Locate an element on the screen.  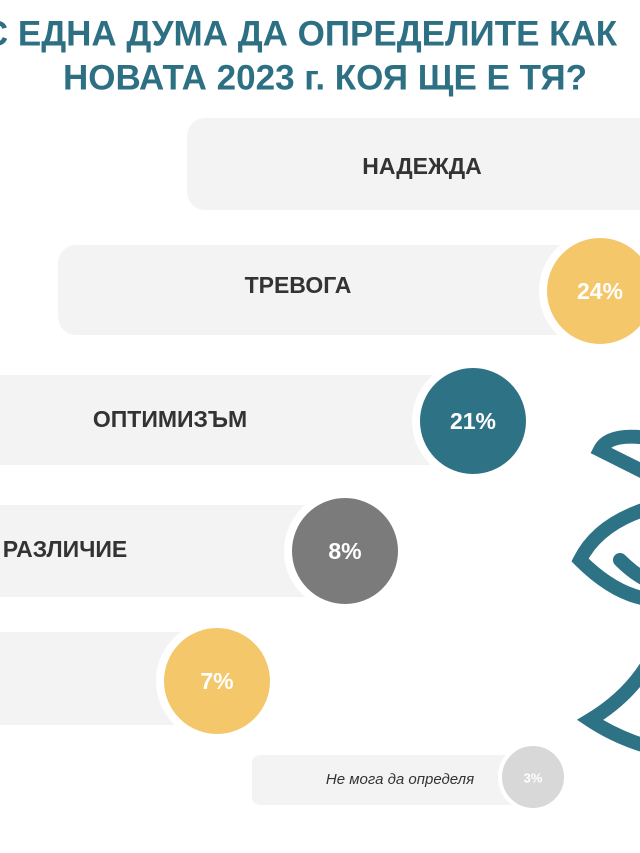
value-label: 24% is located at coordinates (600, 291).